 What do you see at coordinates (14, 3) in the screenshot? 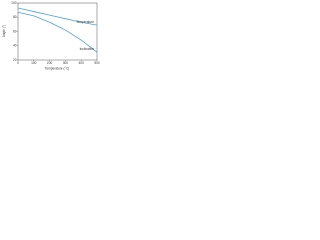
I see `y-tick-label: 100` at bounding box center [14, 3].